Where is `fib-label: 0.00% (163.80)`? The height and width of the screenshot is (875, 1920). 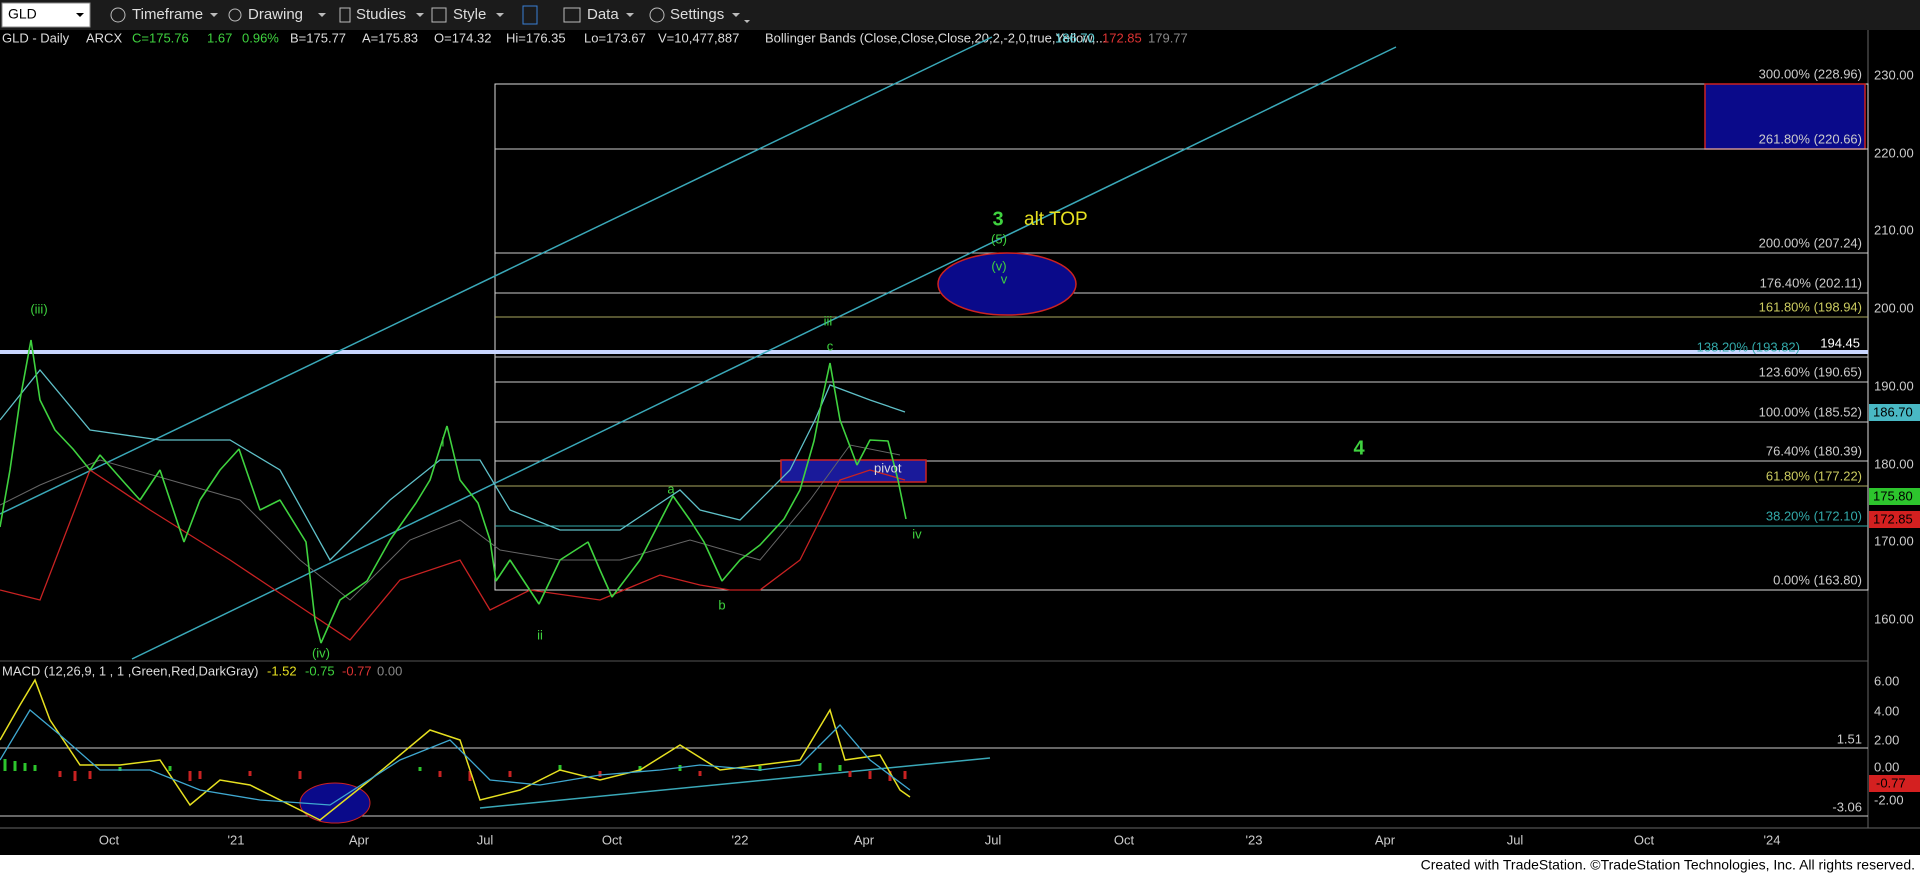
fib-label: 0.00% (163.80) is located at coordinates (1817, 579).